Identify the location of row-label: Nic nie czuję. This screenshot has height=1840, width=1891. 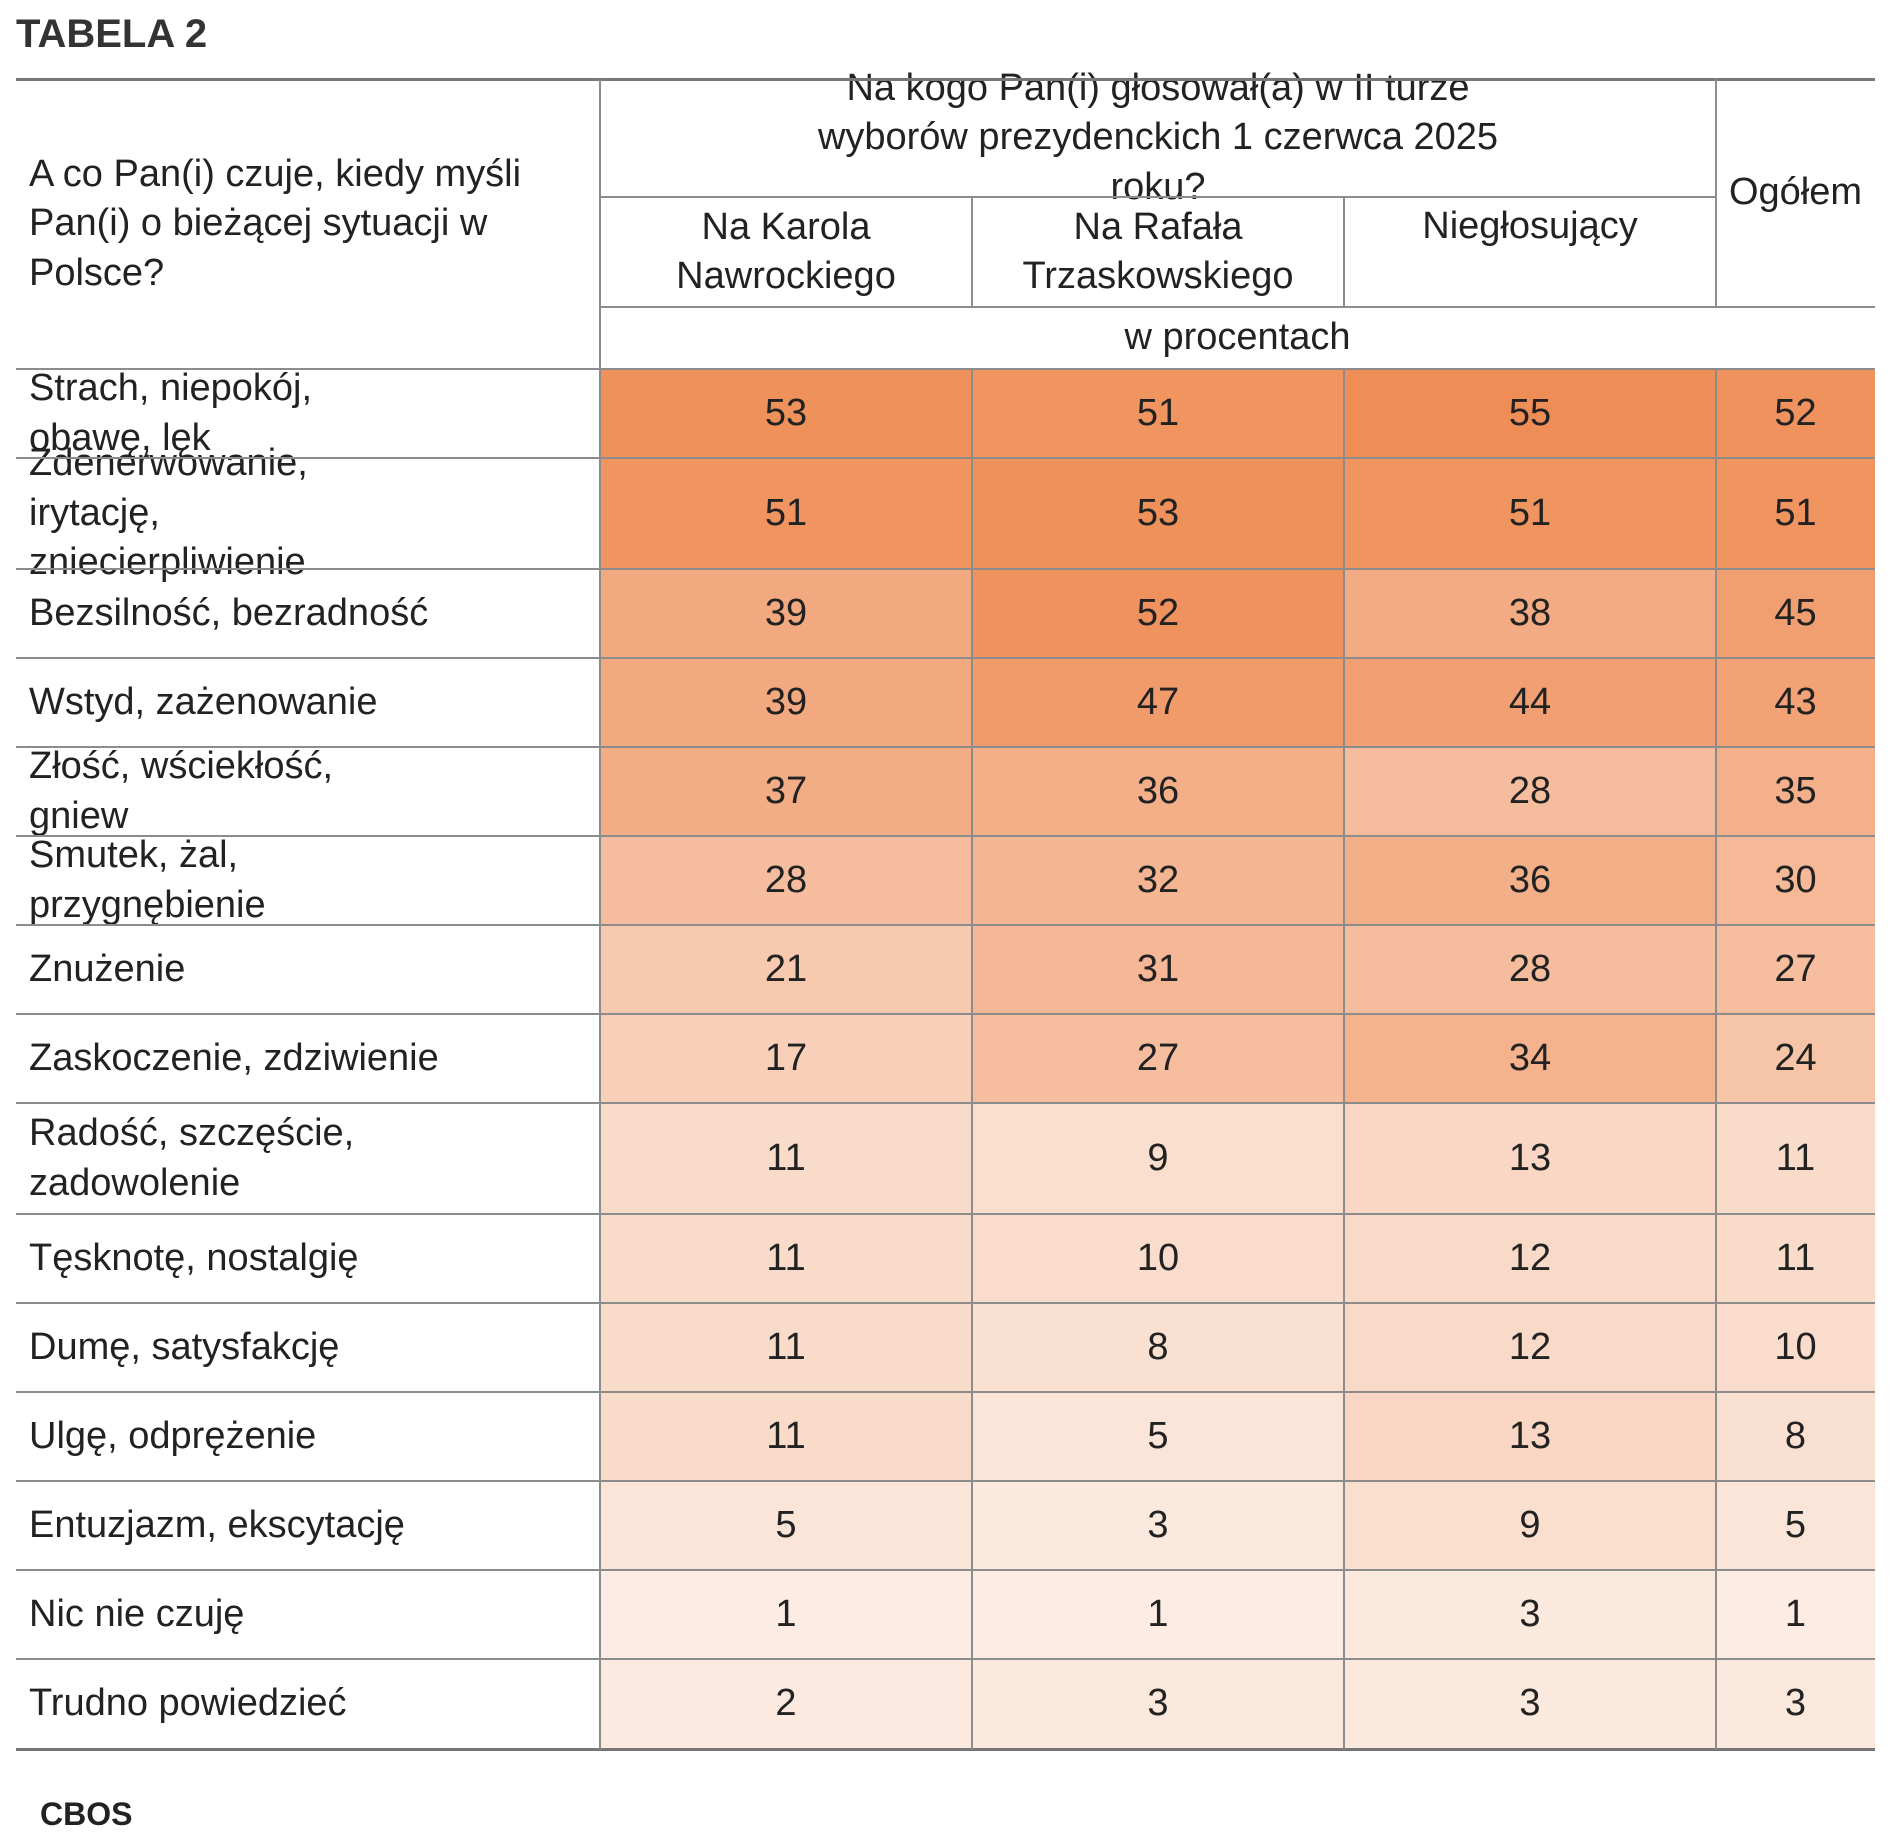
(137, 1613).